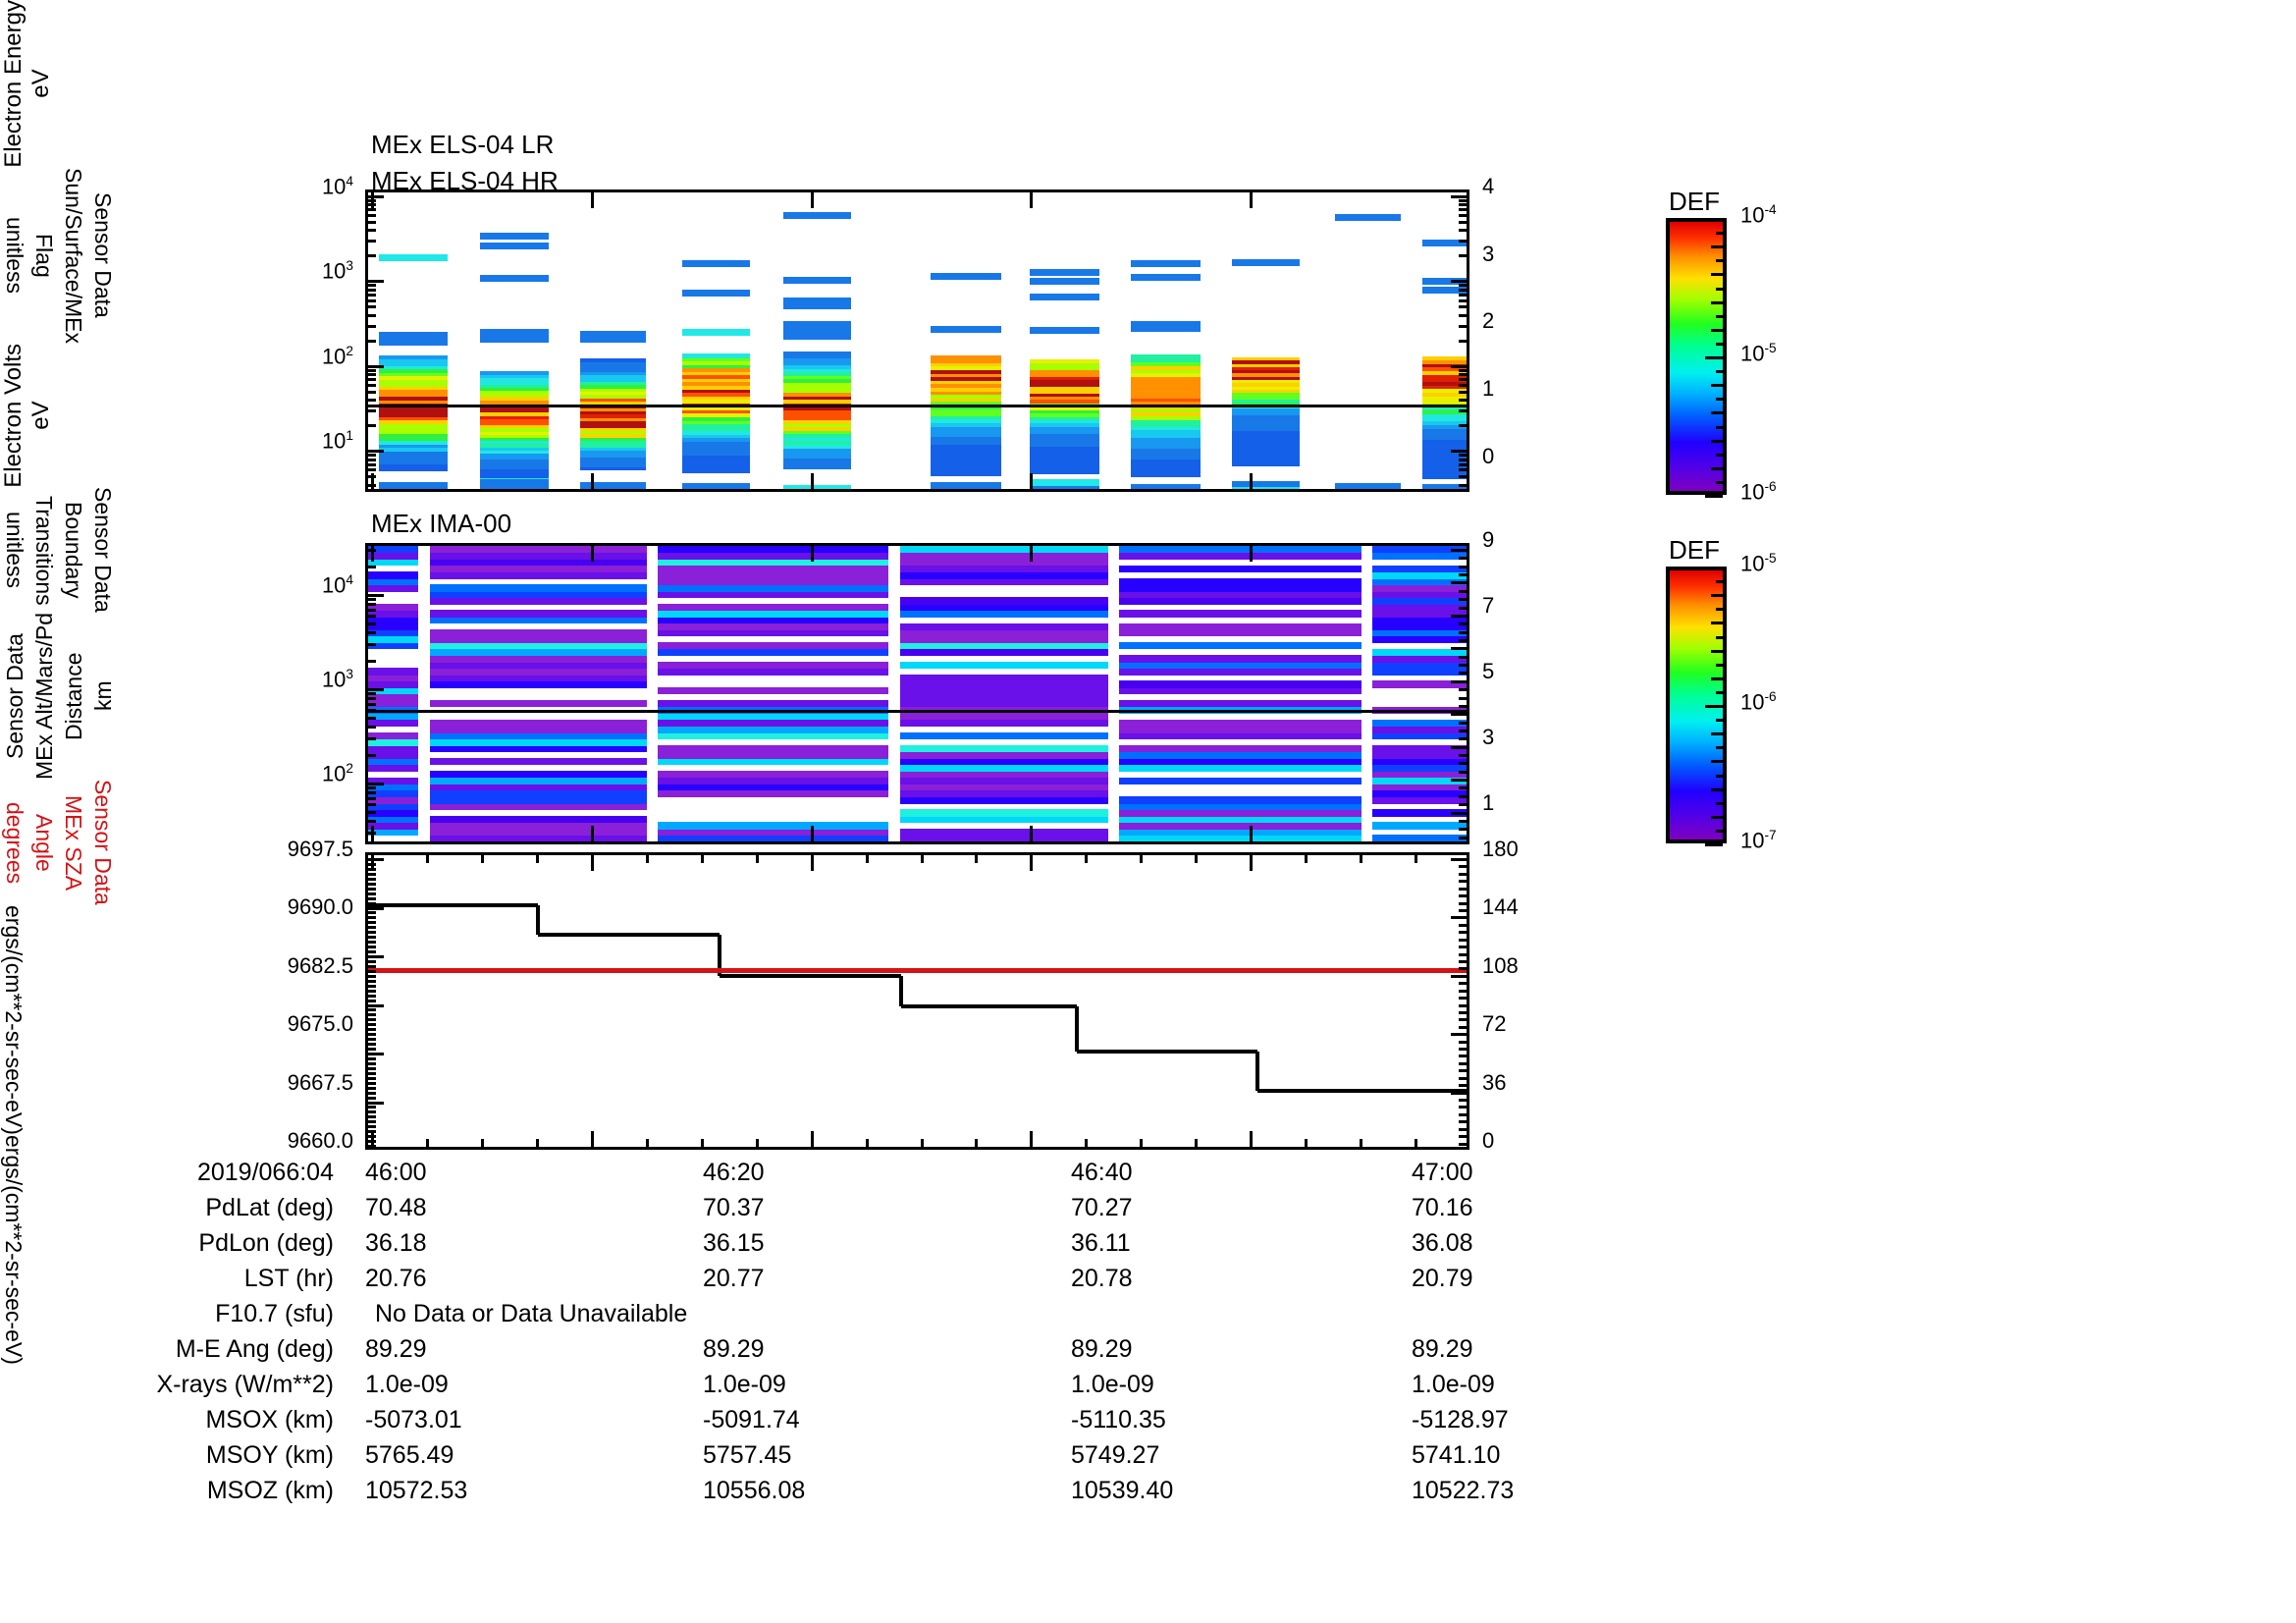  What do you see at coordinates (531, 1314) in the screenshot?
I see `table-cell: No Data or Data Unavailable` at bounding box center [531, 1314].